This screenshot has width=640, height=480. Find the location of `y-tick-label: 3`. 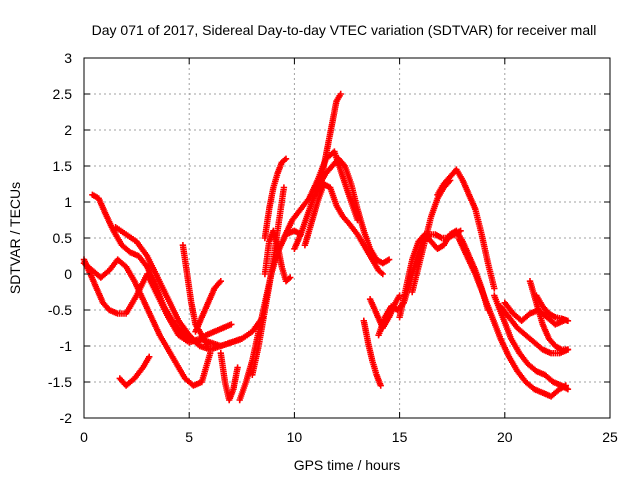

y-tick-label: 3 is located at coordinates (68, 58).